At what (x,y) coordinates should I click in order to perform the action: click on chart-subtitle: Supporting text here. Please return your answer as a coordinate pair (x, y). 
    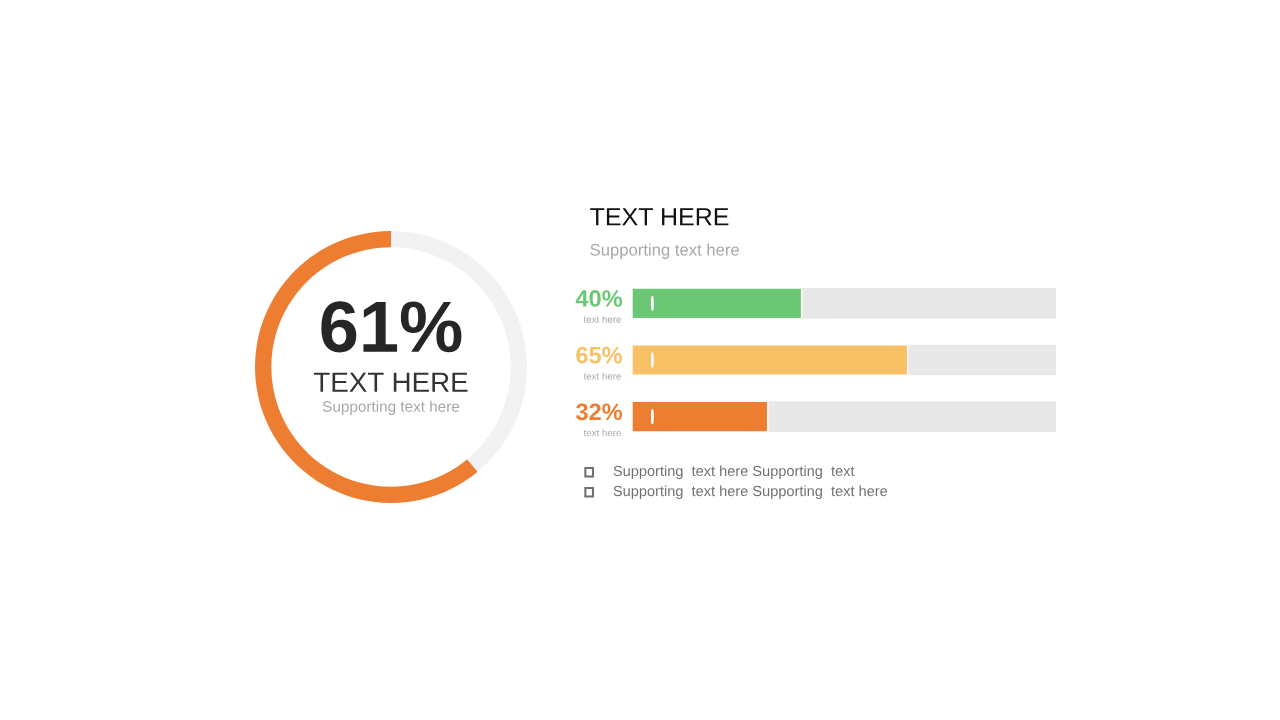
    Looking at the image, I should click on (664, 251).